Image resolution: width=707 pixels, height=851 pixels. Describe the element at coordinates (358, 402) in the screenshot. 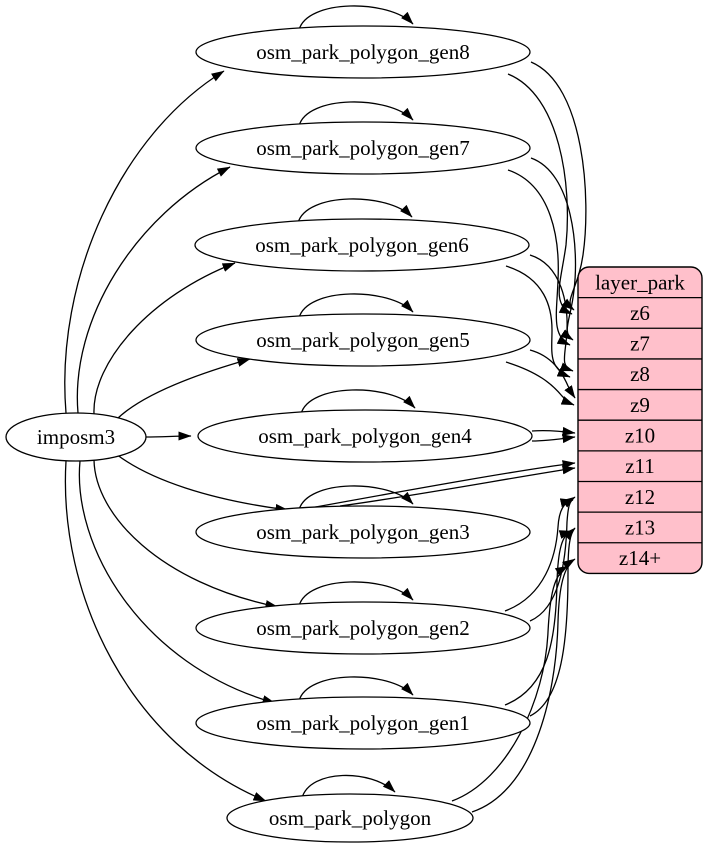

I see `self-loop-gen4` at that location.